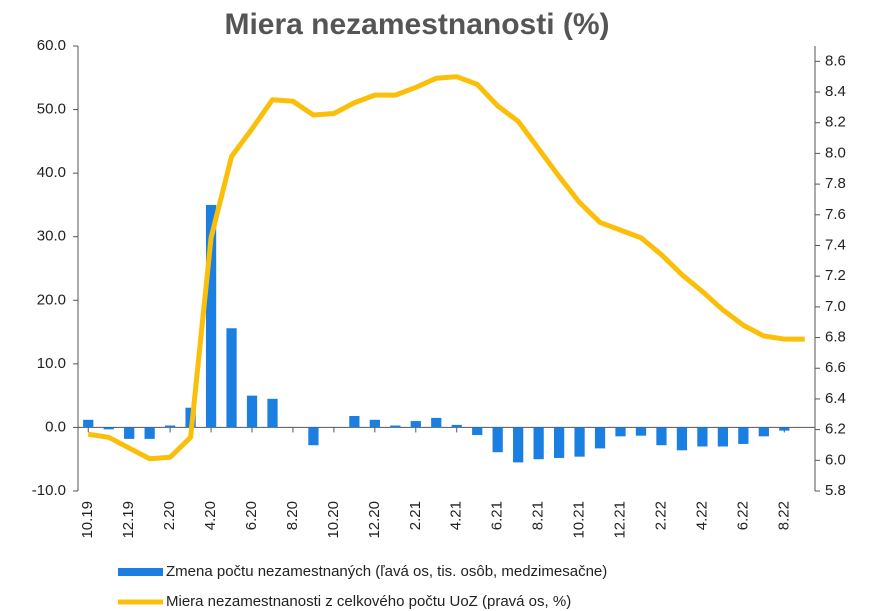 The height and width of the screenshot is (611, 872). What do you see at coordinates (835, 214) in the screenshot?
I see `y2-tick-label: 7.6` at bounding box center [835, 214].